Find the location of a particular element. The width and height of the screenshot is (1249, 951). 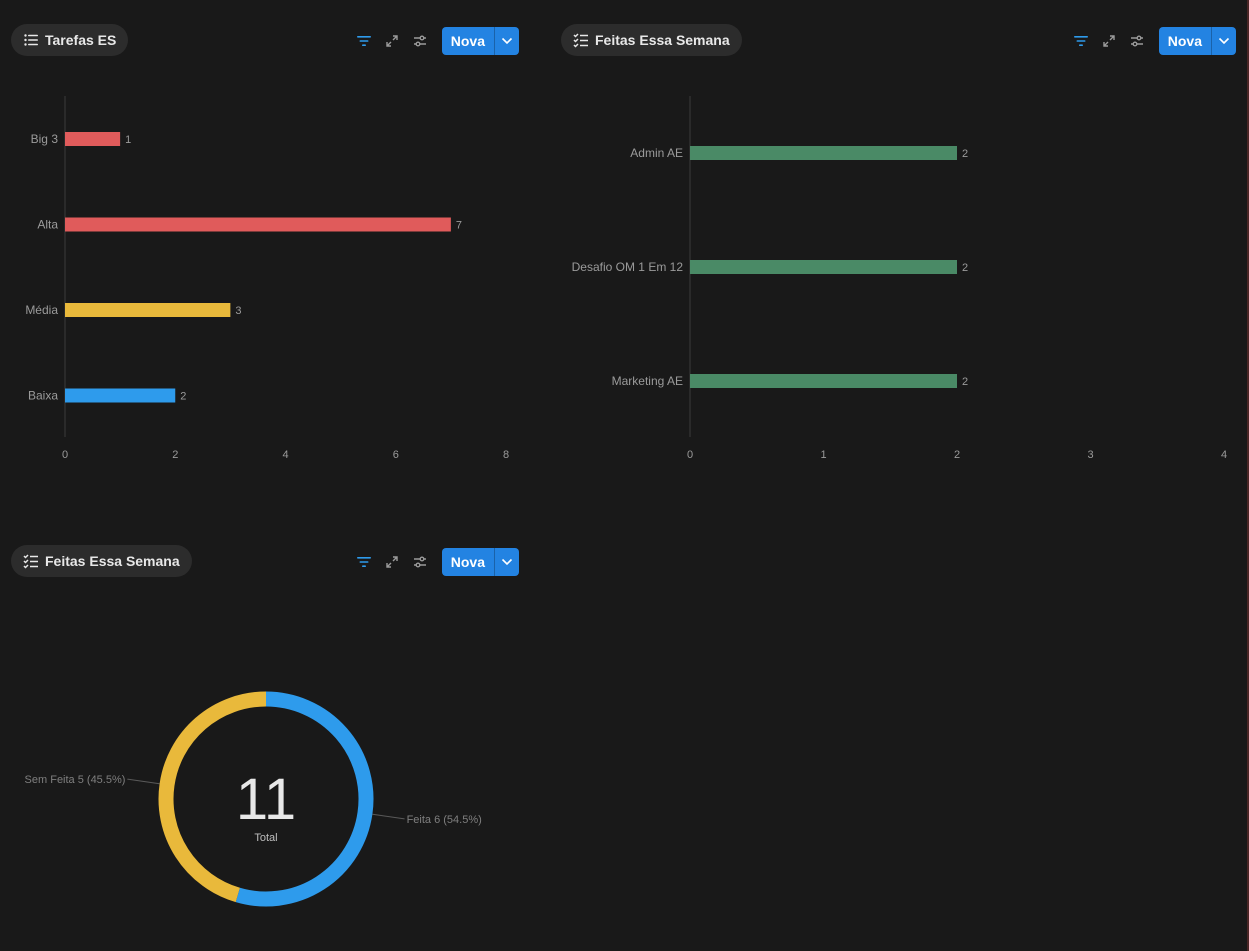

x-tick-label: 6 is located at coordinates (396, 455).